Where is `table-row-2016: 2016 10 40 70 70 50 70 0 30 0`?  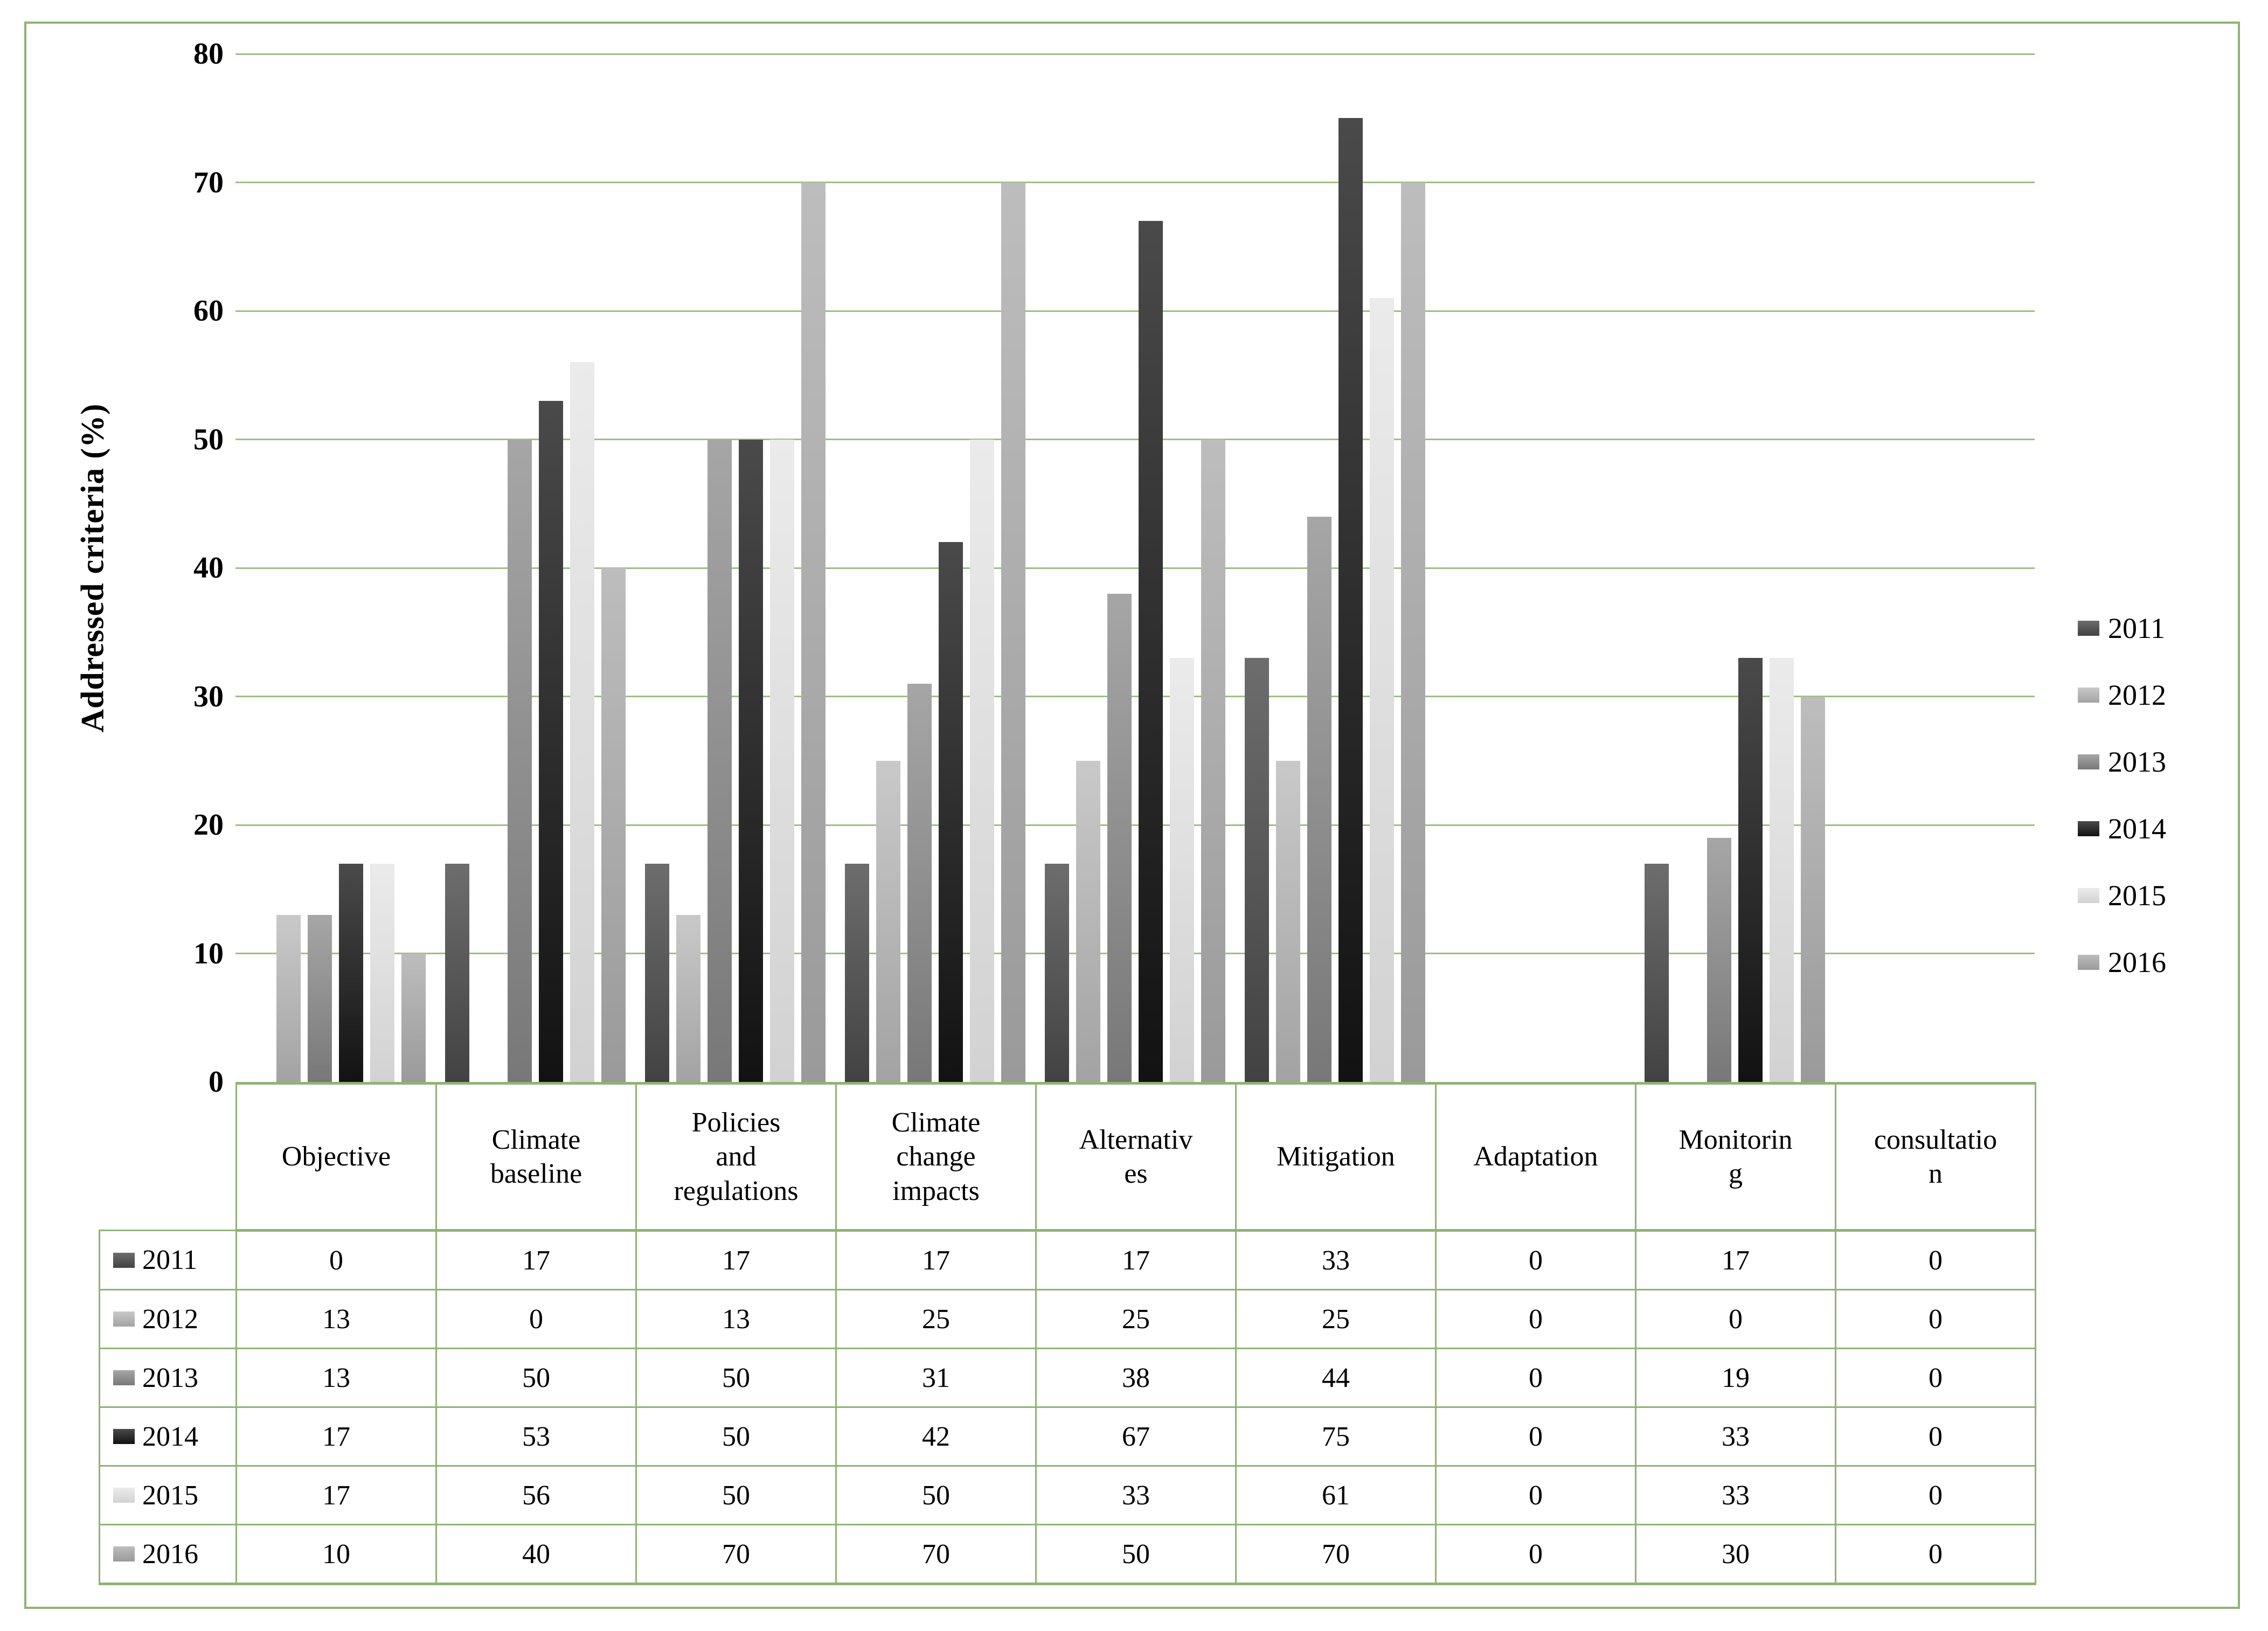
table-row-2016: 2016 10 40 70 70 50 70 0 30 0 is located at coordinates (1067, 1554).